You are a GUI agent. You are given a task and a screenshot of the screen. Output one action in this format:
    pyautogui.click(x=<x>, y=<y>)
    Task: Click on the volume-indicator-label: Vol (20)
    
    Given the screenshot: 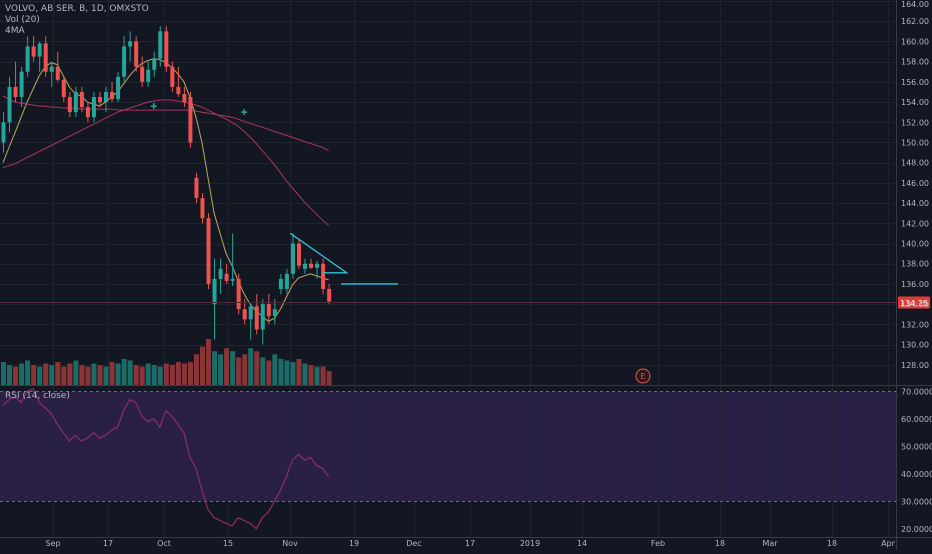 What is the action you would take?
    pyautogui.click(x=22, y=20)
    